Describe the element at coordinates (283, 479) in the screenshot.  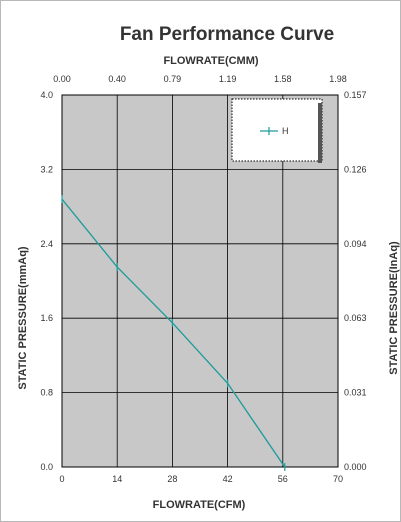
I see `x-tick-label-bottom: 56` at that location.